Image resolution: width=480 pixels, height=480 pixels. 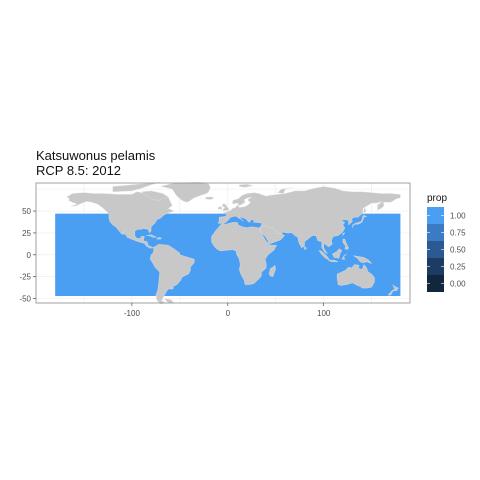 I want to click on x-axis: -100 0 100, so click(x=227, y=310).